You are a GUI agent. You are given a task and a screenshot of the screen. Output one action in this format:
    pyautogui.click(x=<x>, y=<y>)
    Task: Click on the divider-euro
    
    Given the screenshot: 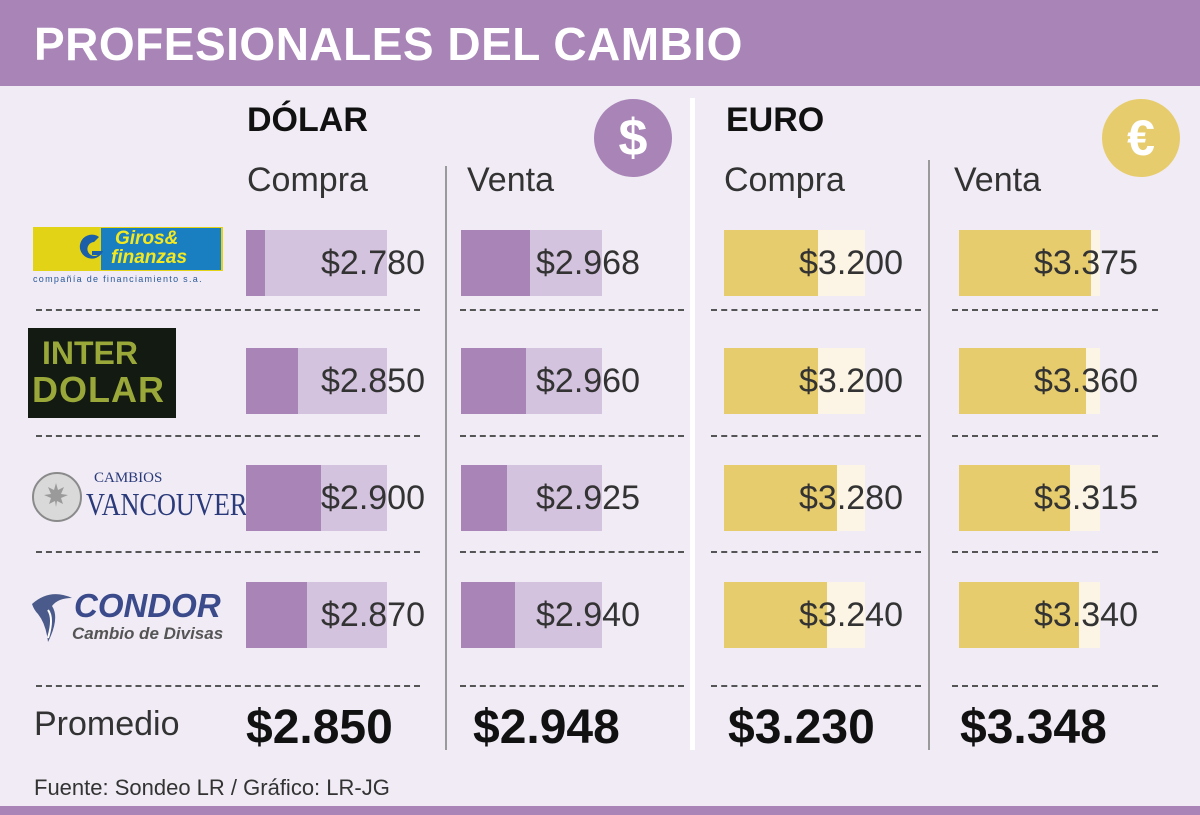 What is the action you would take?
    pyautogui.click(x=929, y=455)
    